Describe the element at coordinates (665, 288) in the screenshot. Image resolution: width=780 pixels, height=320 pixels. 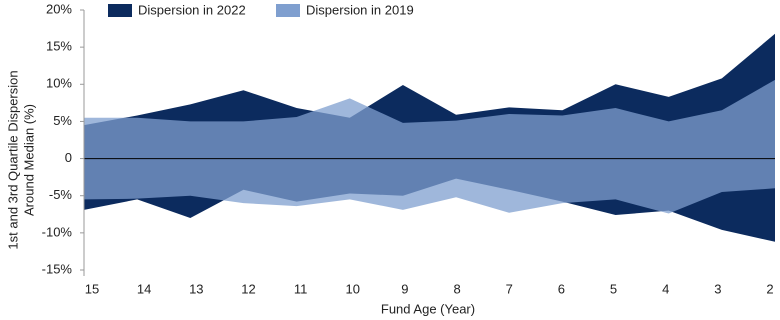
I see `x-tick-label: 4` at that location.